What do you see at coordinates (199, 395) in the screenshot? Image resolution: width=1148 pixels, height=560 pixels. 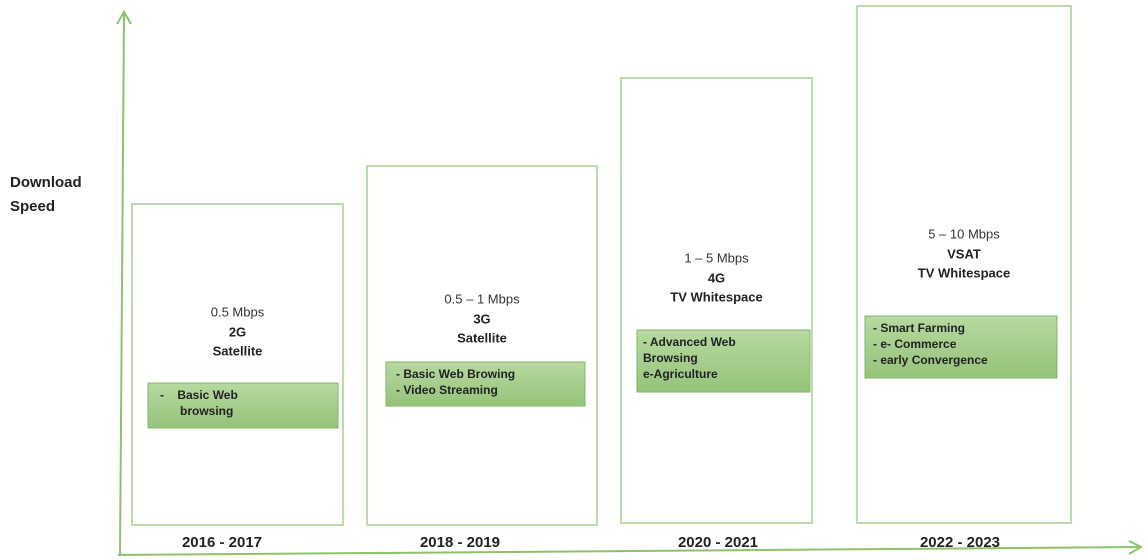 I see `service: - Basic Web` at bounding box center [199, 395].